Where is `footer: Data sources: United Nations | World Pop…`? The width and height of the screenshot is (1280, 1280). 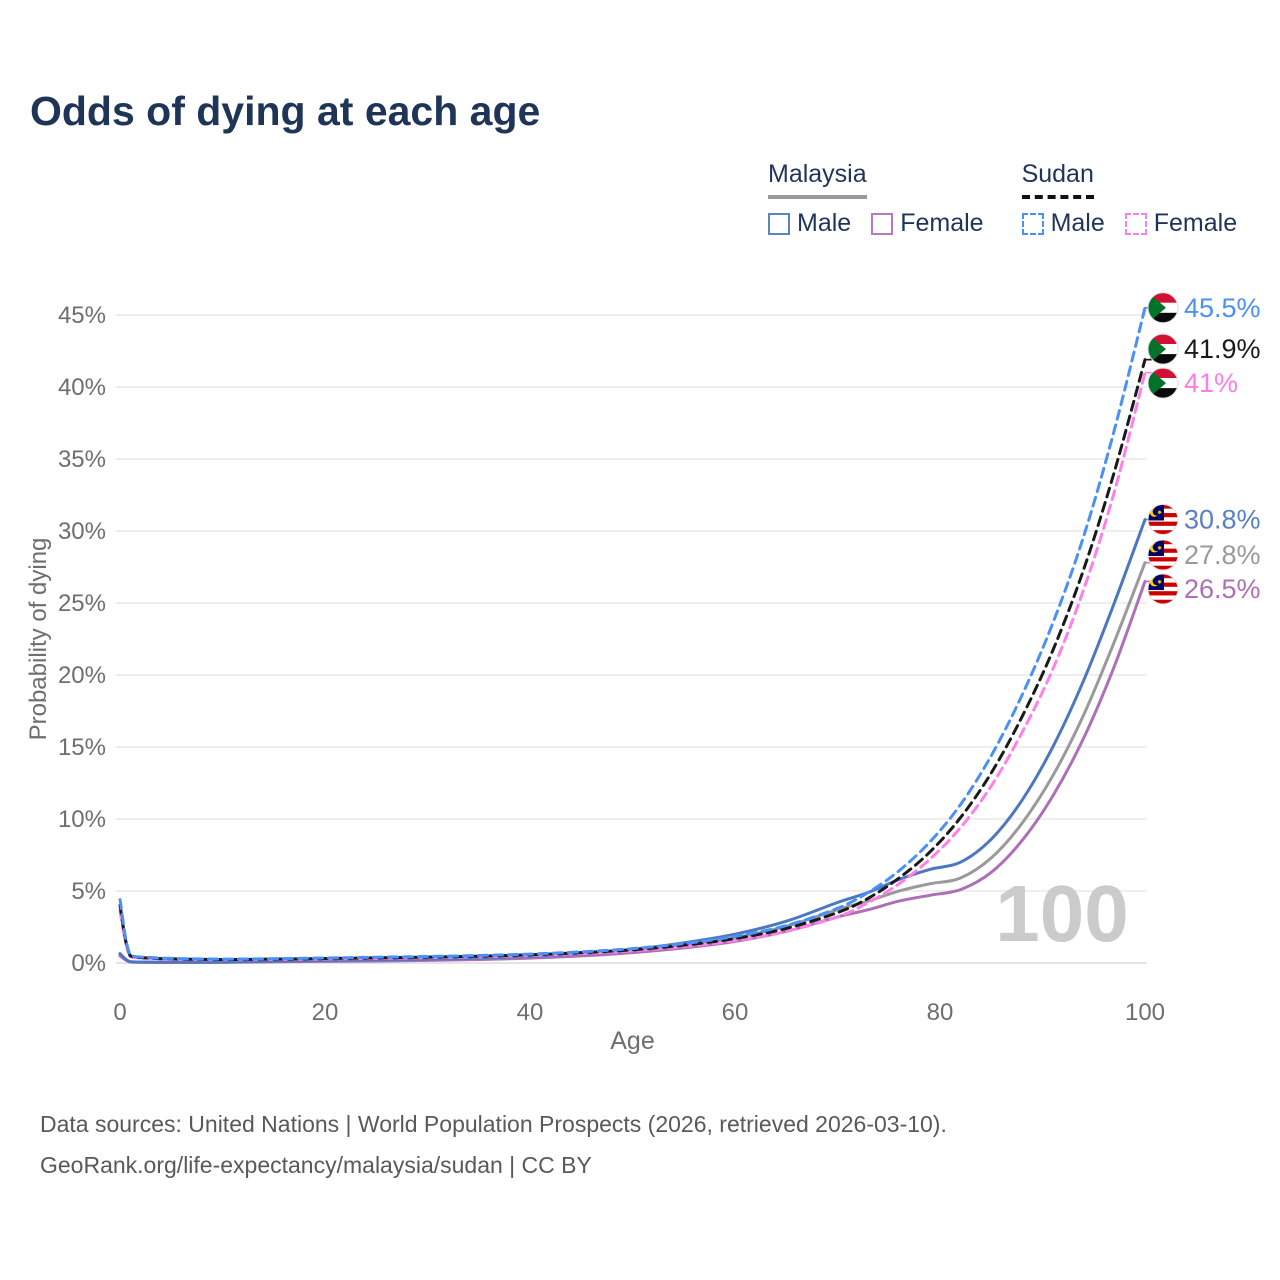 footer: Data sources: United Nations | World Pop… is located at coordinates (493, 1145).